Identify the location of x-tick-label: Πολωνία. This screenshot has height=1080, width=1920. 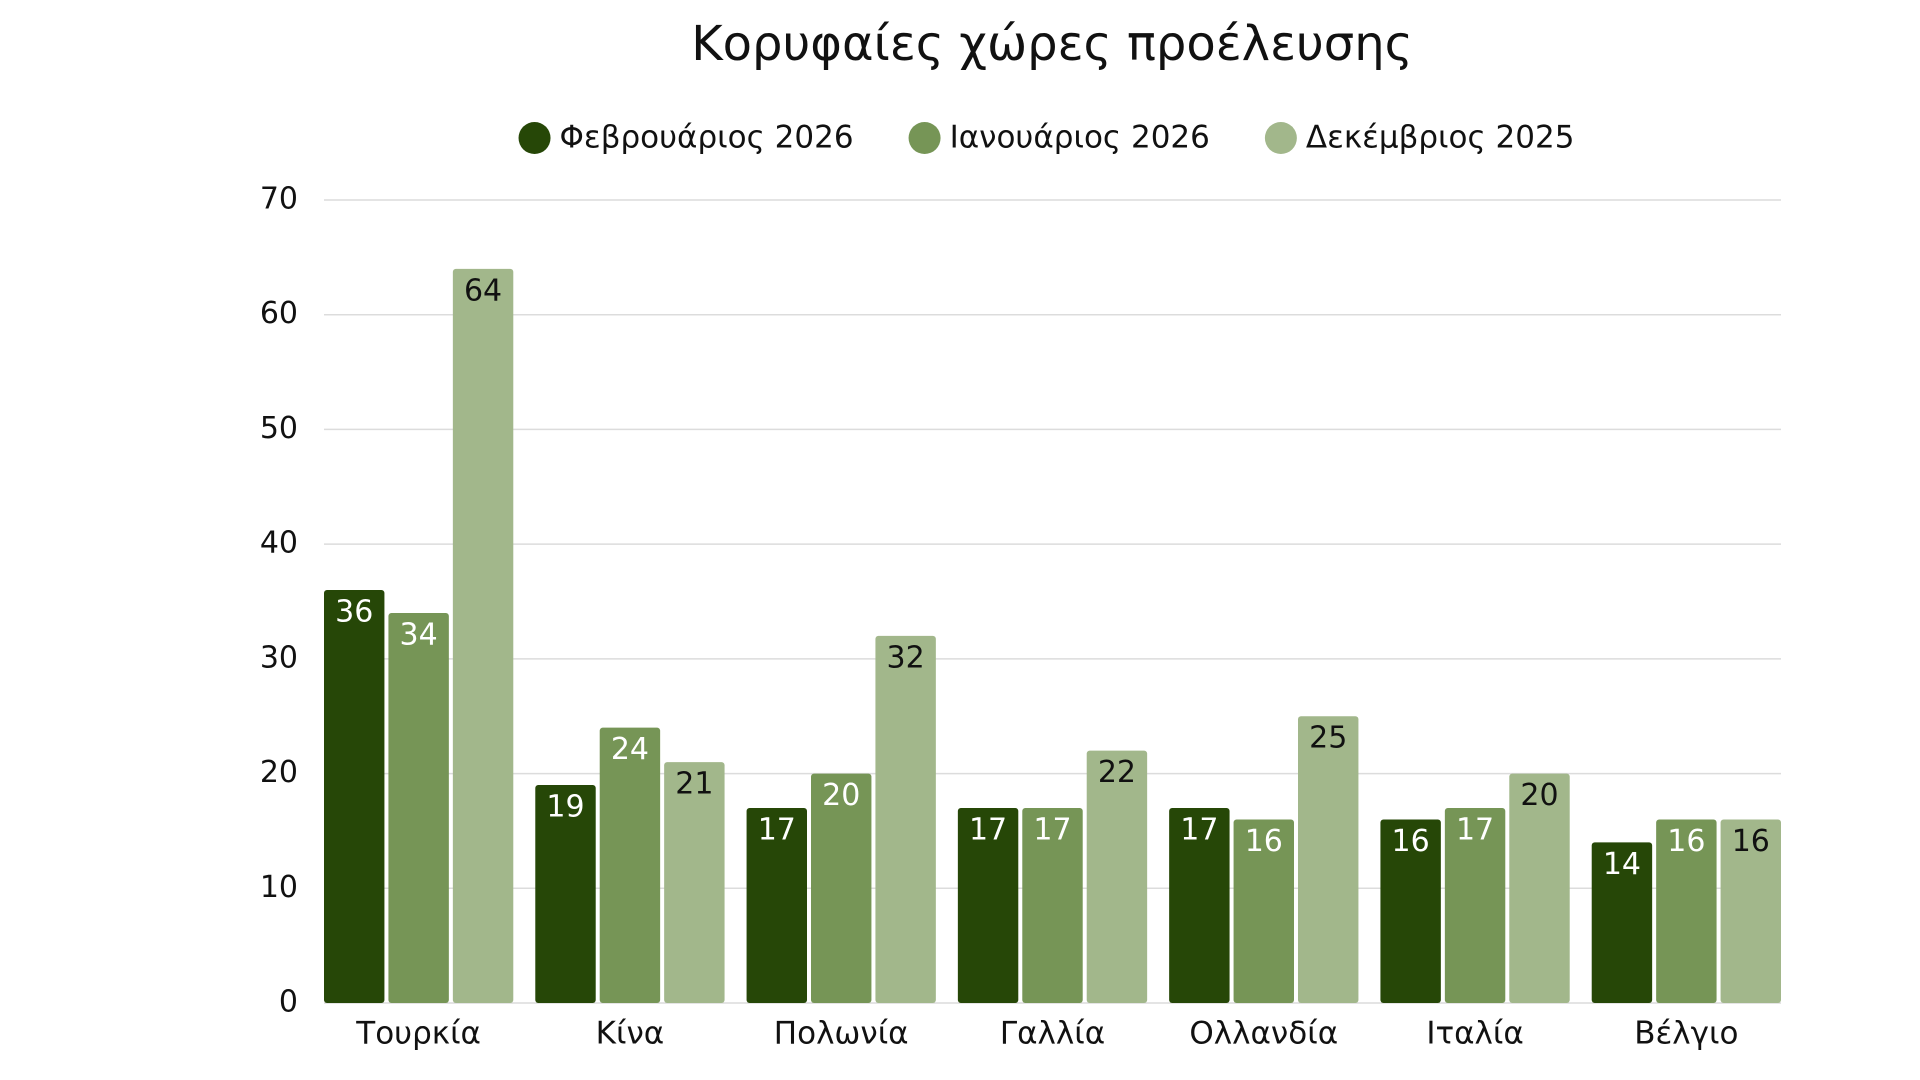
(841, 1034).